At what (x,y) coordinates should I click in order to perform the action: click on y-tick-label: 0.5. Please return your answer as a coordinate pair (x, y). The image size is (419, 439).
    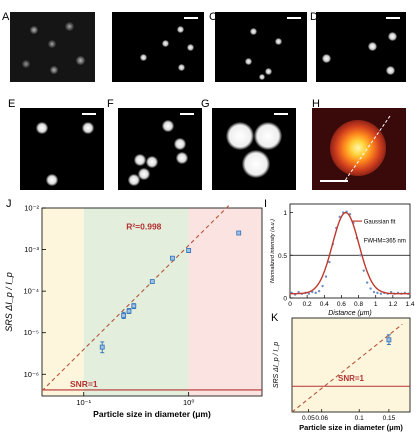
    Looking at the image, I should click on (282, 256).